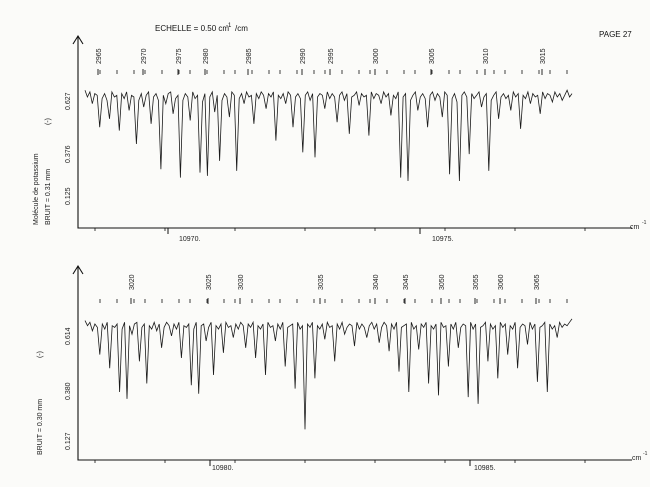 The image size is (650, 487). Describe the element at coordinates (78, 269) in the screenshot. I see `lower-axis-arrow` at that location.